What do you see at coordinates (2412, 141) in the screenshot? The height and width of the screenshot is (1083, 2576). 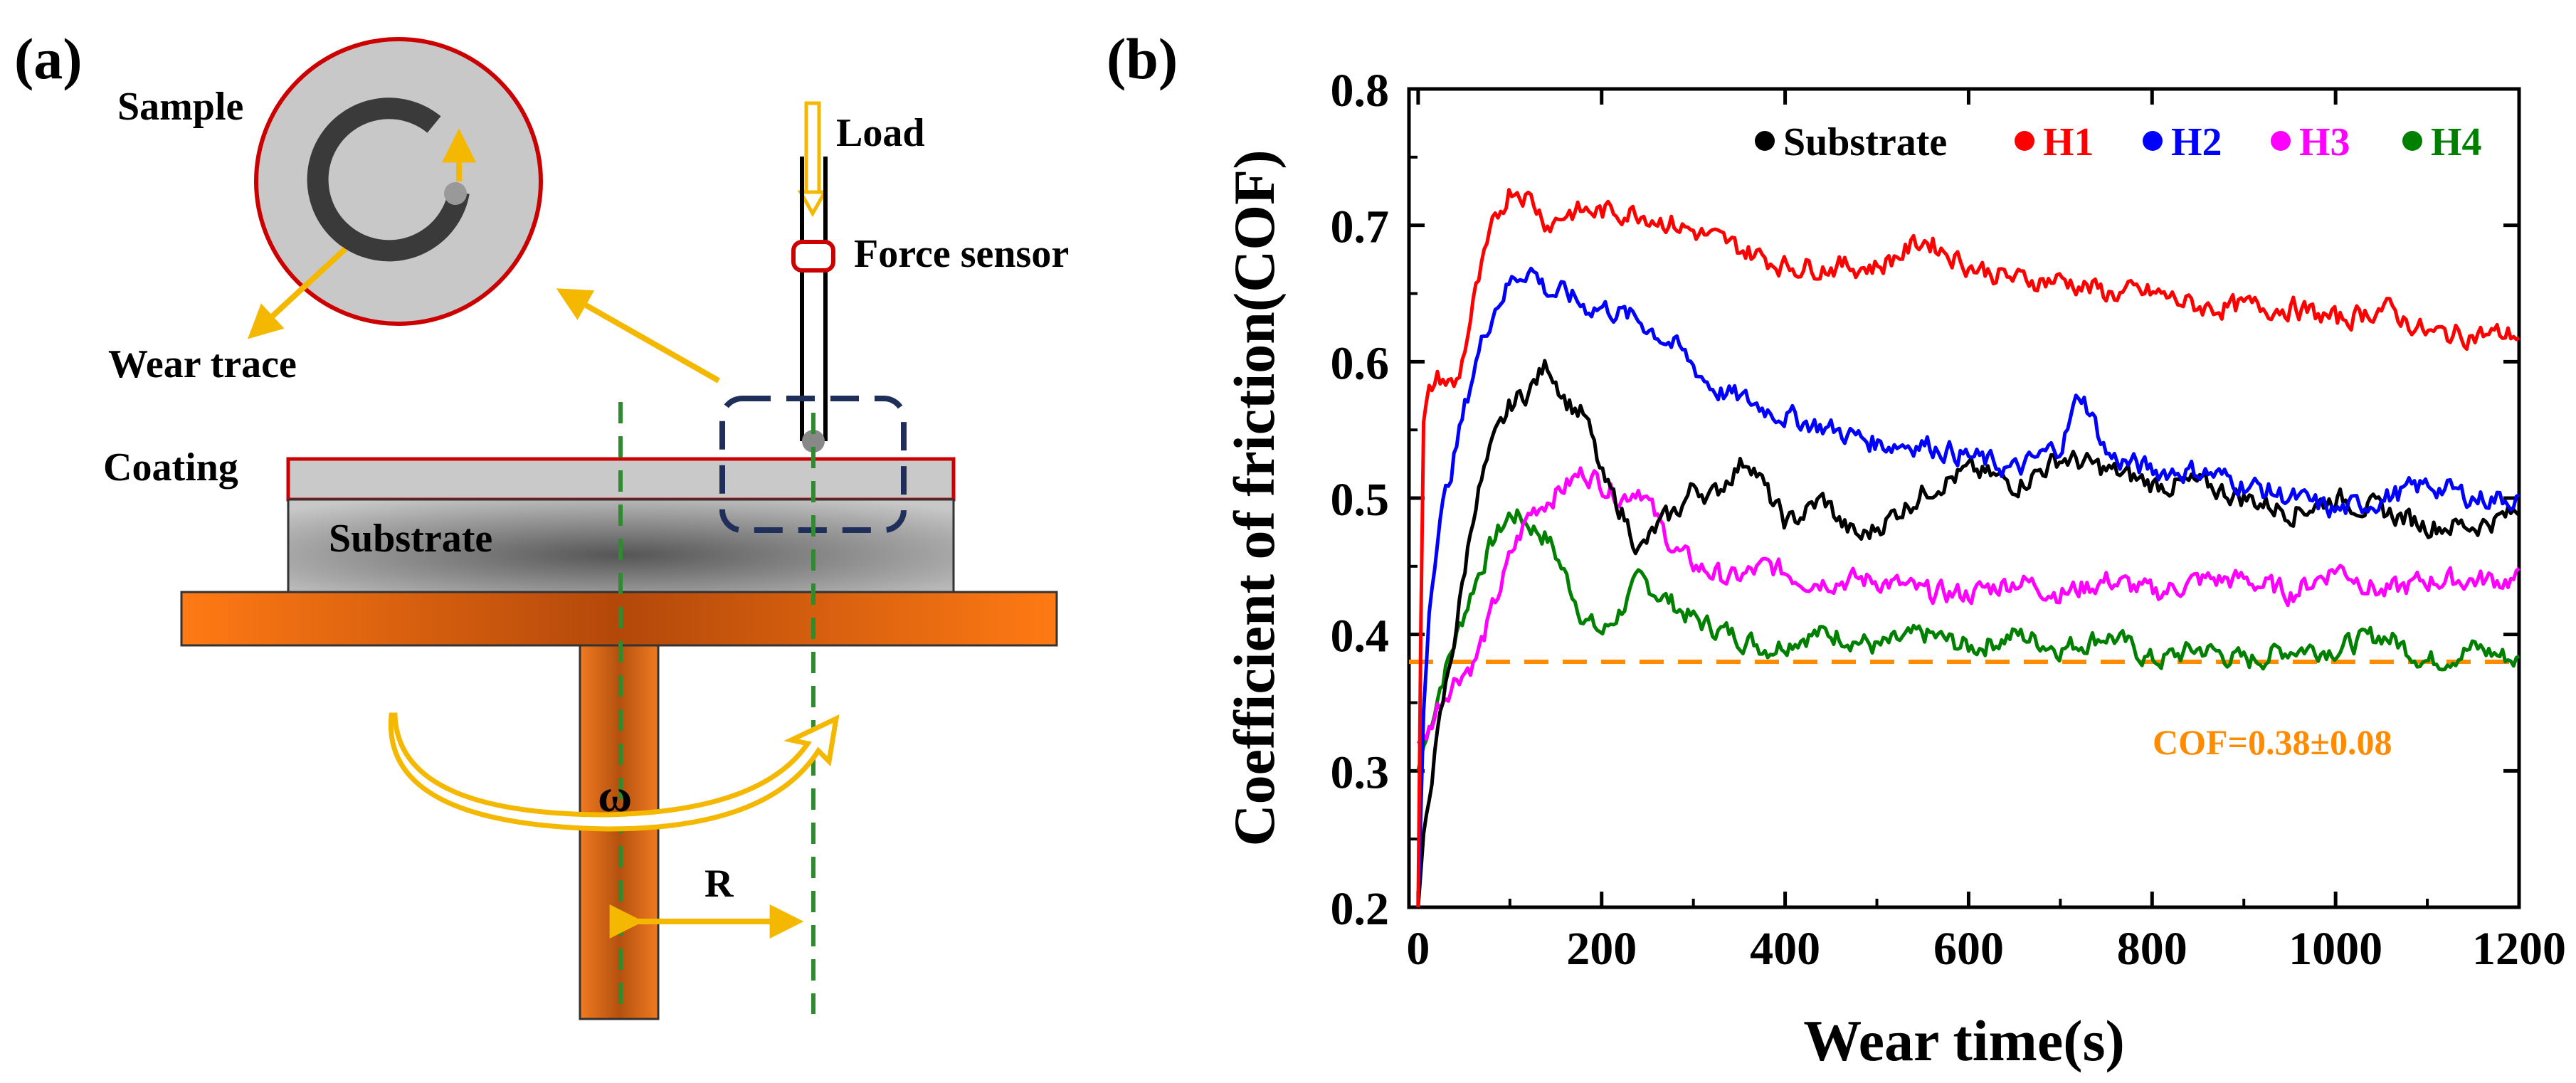 I see `legend-marker-h4` at bounding box center [2412, 141].